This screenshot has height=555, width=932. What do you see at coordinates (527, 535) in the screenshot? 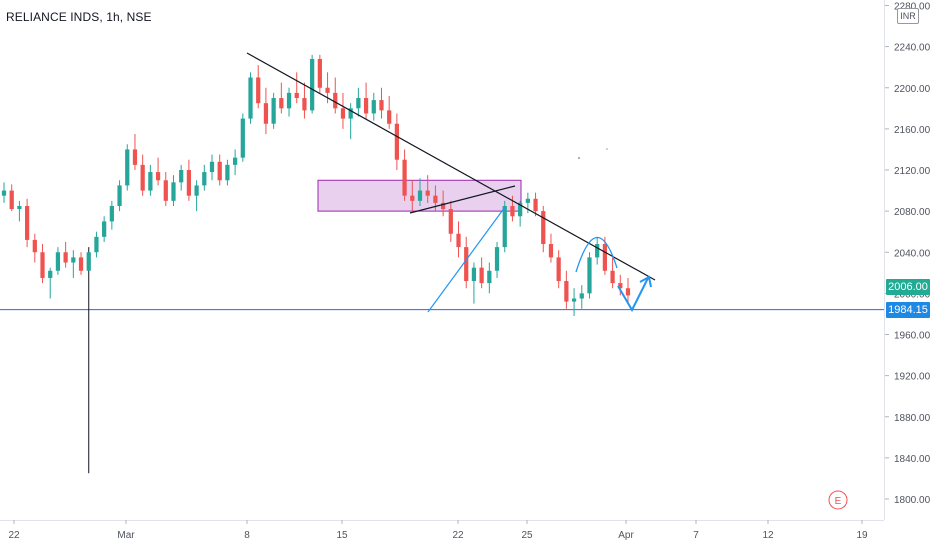
I see `time-tick-label: 25` at bounding box center [527, 535].